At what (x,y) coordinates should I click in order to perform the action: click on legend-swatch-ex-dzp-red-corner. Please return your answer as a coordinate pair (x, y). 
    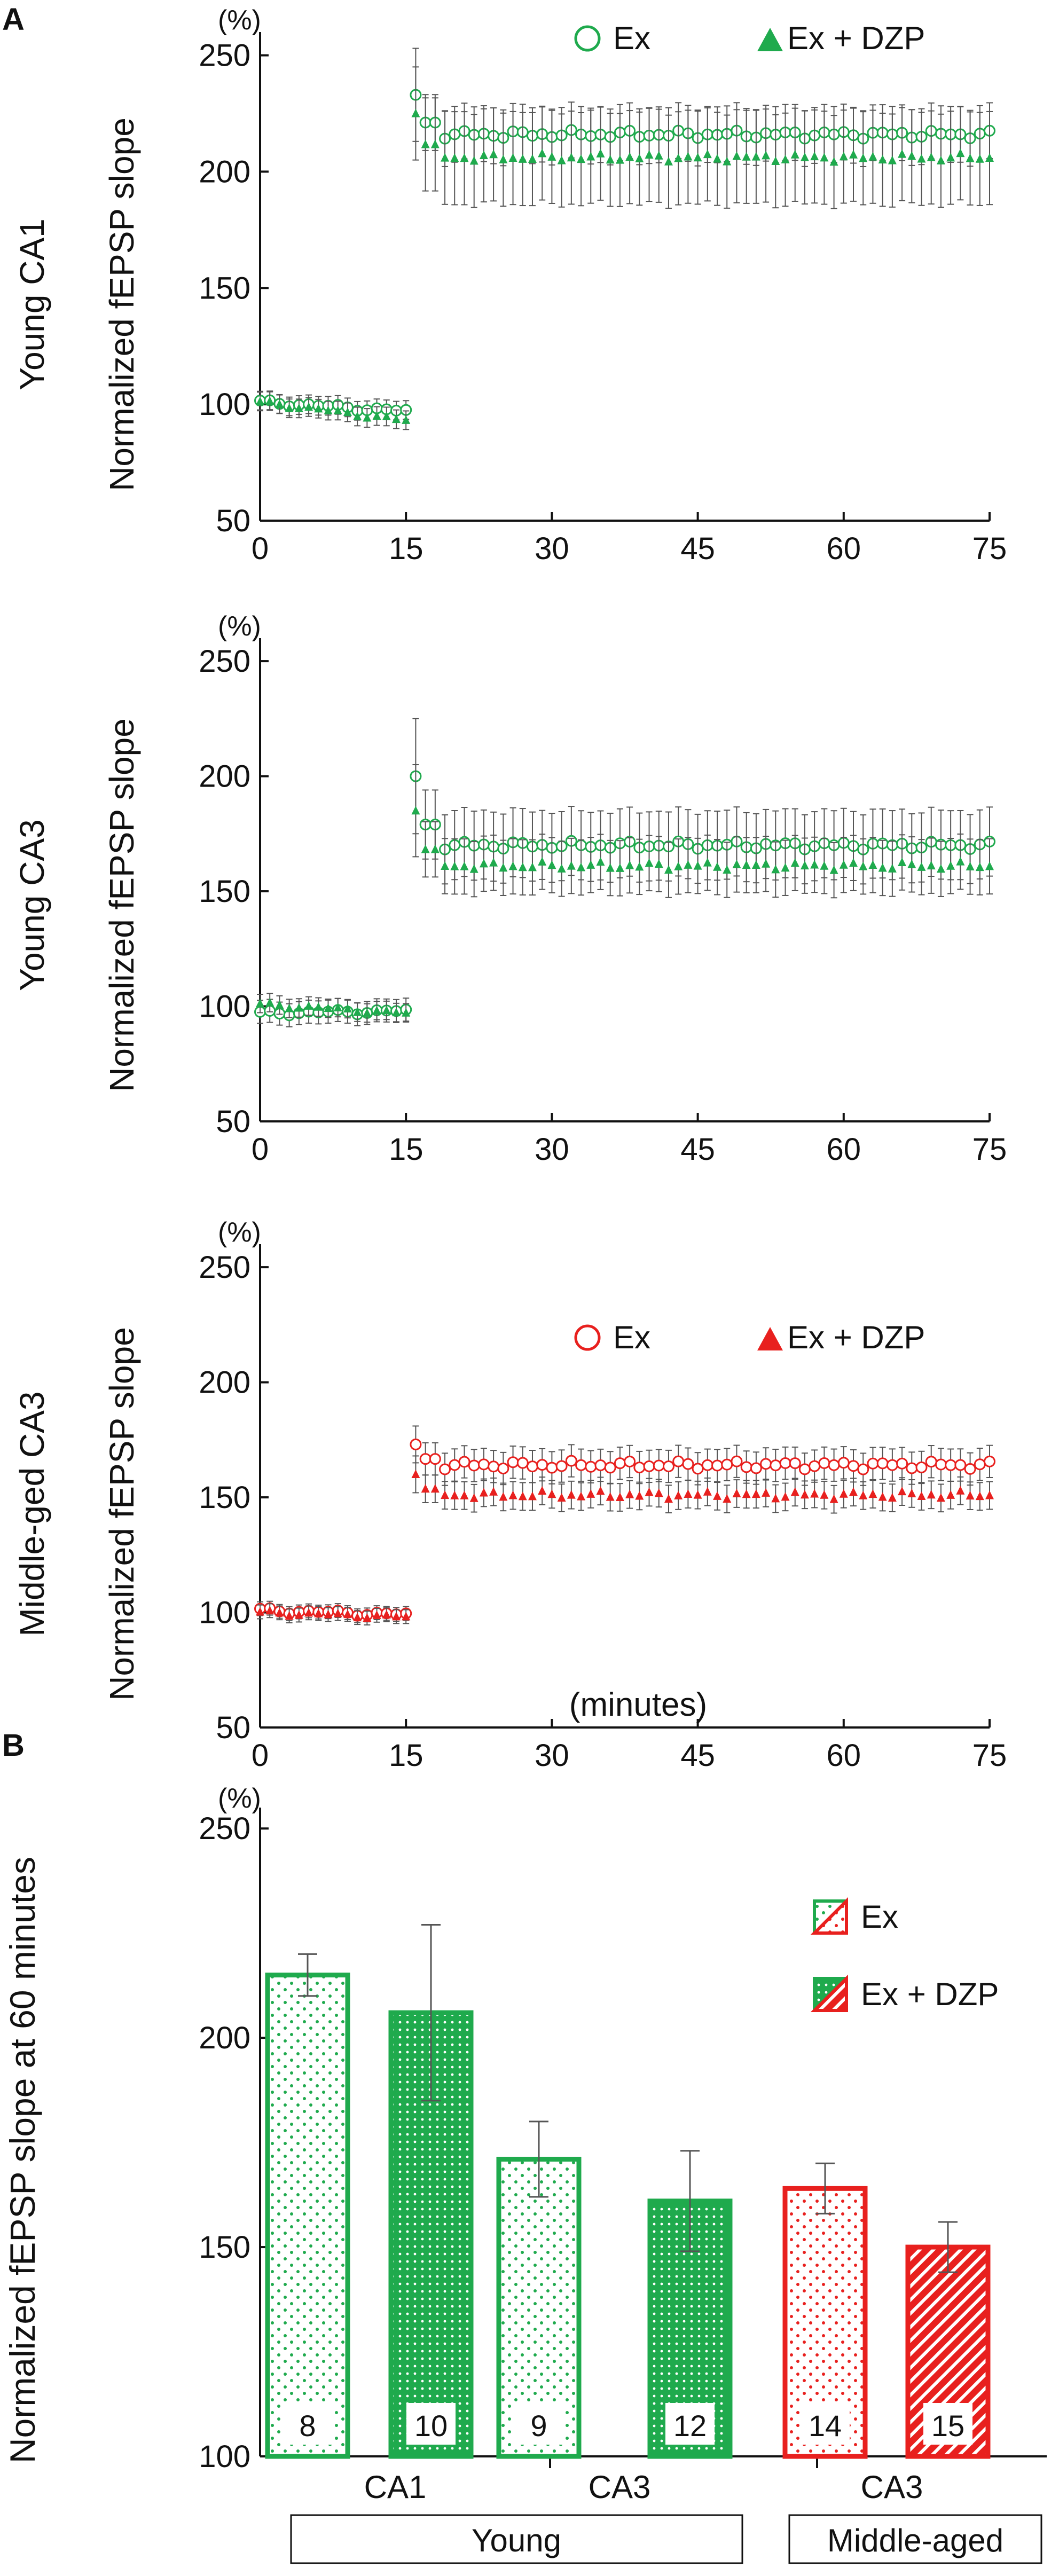
    Looking at the image, I should click on (829, 1993).